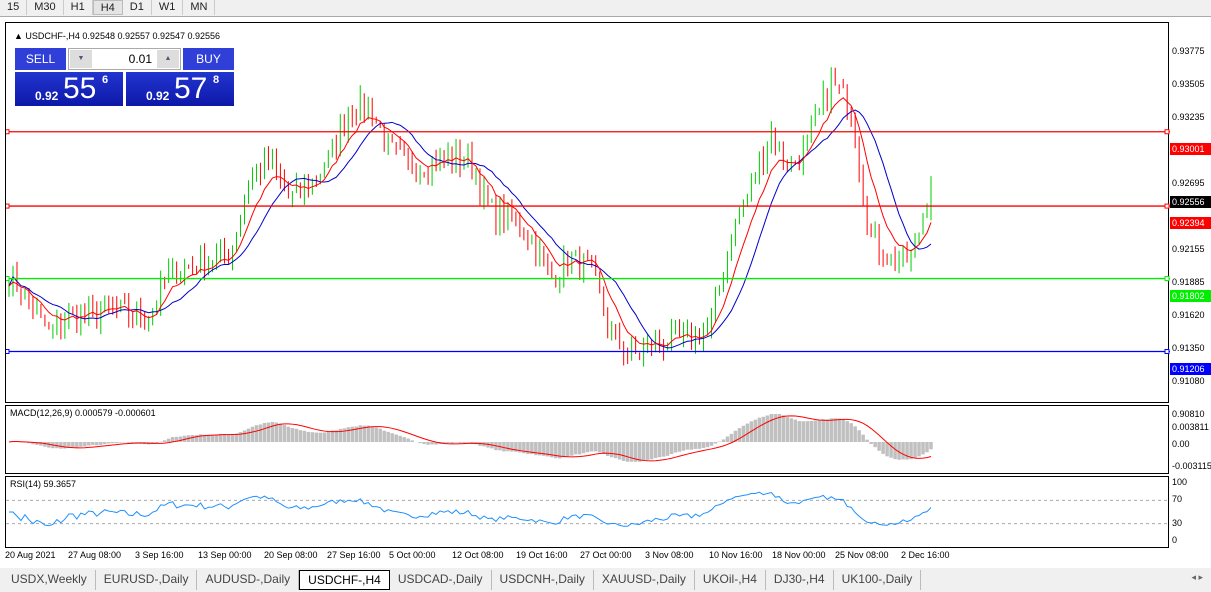 The image size is (1211, 592). Describe the element at coordinates (344, 580) in the screenshot. I see `chart-tab: USDCHF-,H4` at that location.